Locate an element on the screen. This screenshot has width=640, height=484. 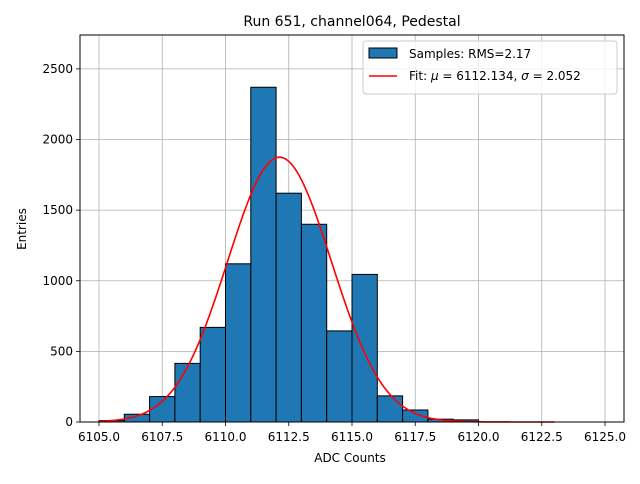
legend-fit-label: Fit: μ = 6112.134, σ = 2.052 is located at coordinates (495, 76).